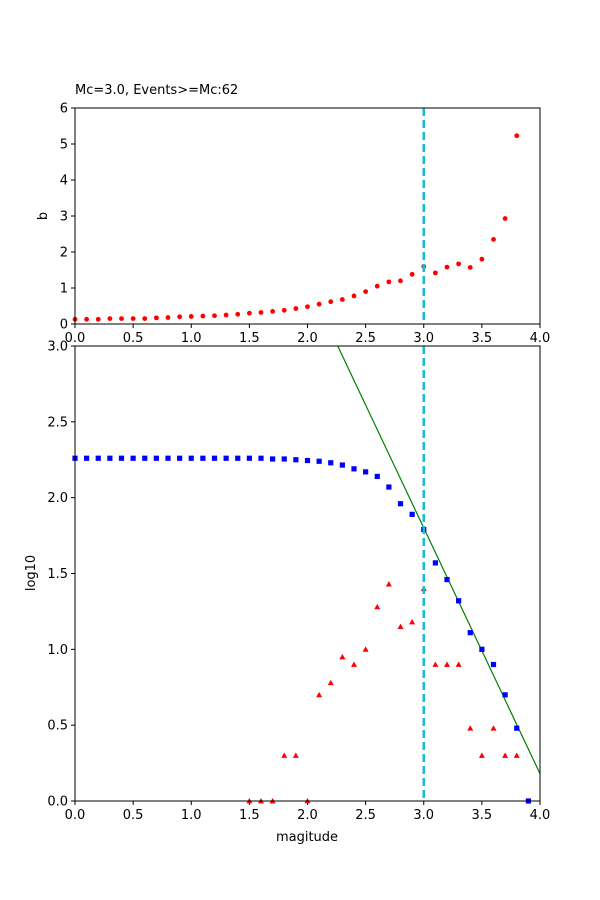  I want to click on bottom-y-tick-label: 0.0, so click(57, 802).